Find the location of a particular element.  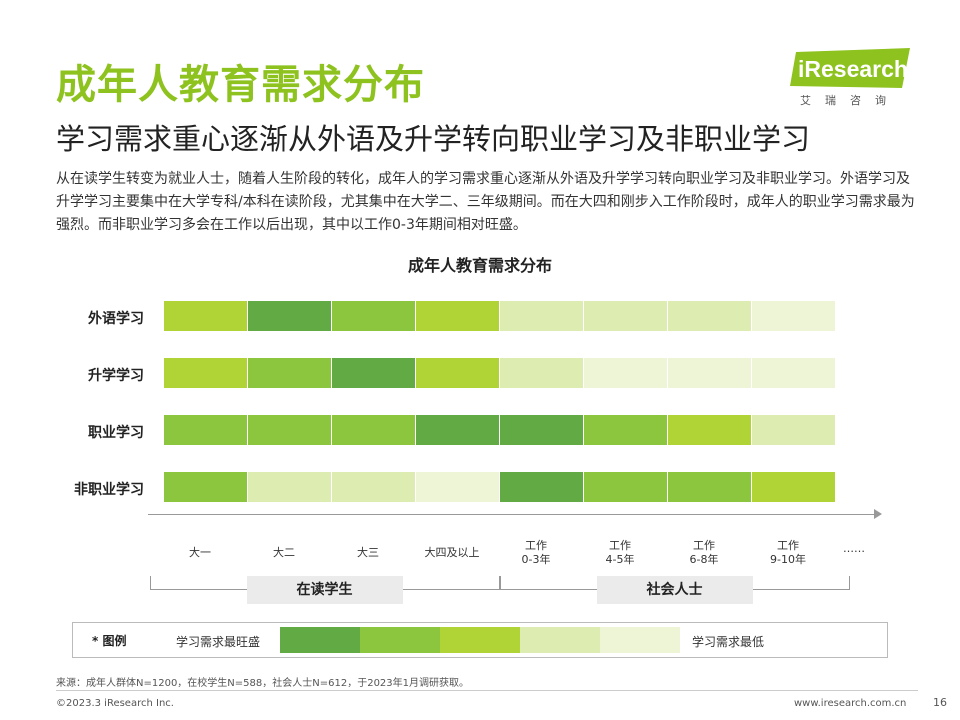

iresearch-logo: iResearch 艾瑞咨询 is located at coordinates (855, 80).